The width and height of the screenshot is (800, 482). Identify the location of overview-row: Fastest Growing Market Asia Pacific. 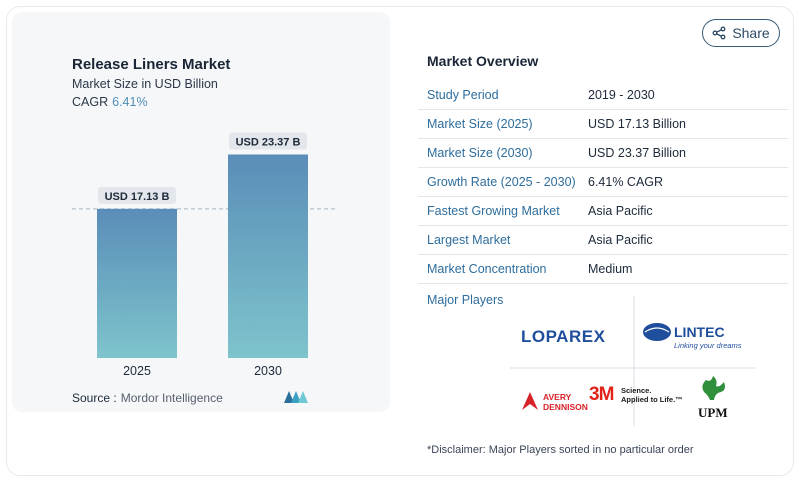
(603, 211).